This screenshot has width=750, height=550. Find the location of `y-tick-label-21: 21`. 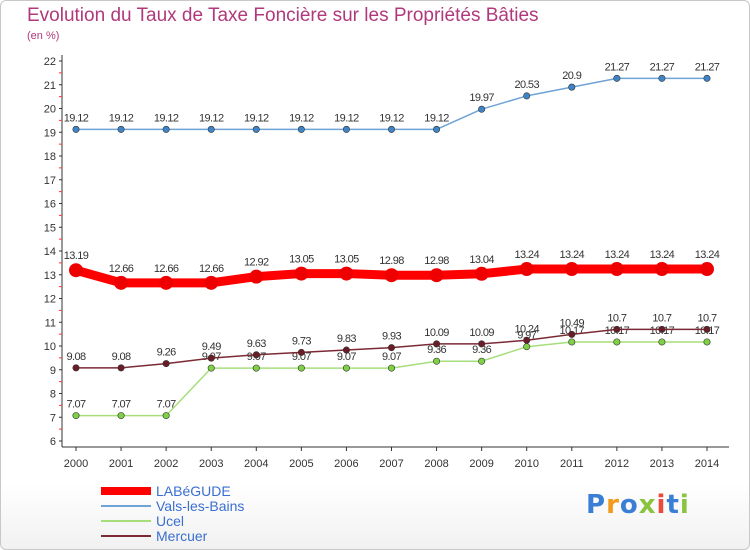

y-tick-label-21: 21 is located at coordinates (50, 86).